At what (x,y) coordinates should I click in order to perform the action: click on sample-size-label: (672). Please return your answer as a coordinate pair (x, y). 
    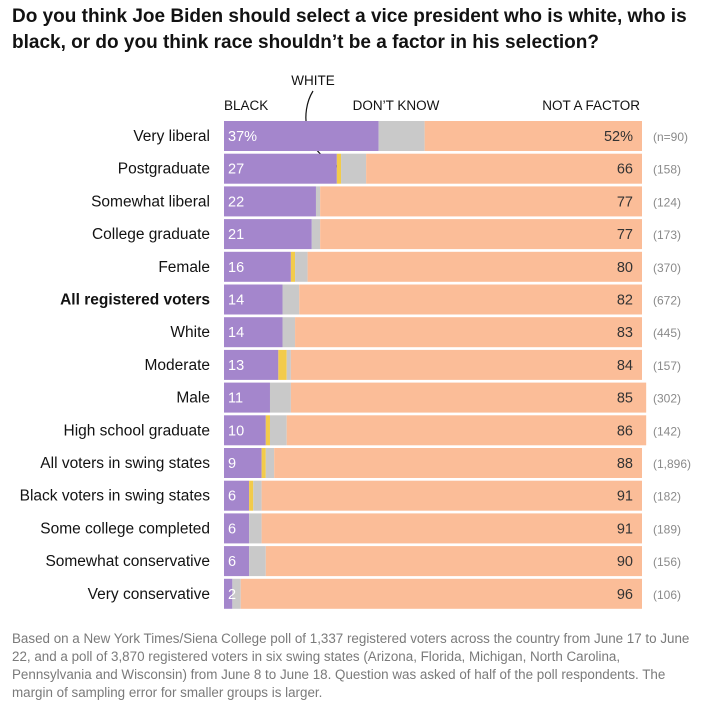
    Looking at the image, I should click on (667, 301).